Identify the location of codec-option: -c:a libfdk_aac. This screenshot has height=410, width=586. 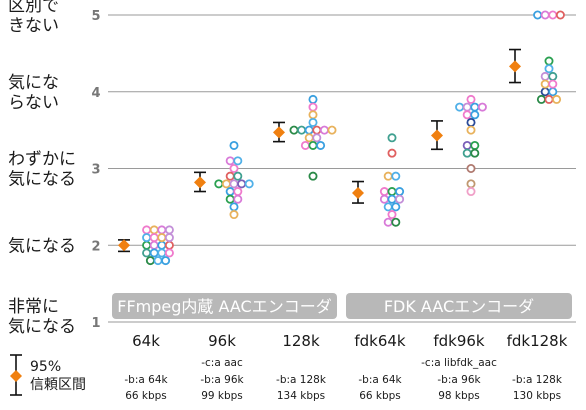
(459, 363).